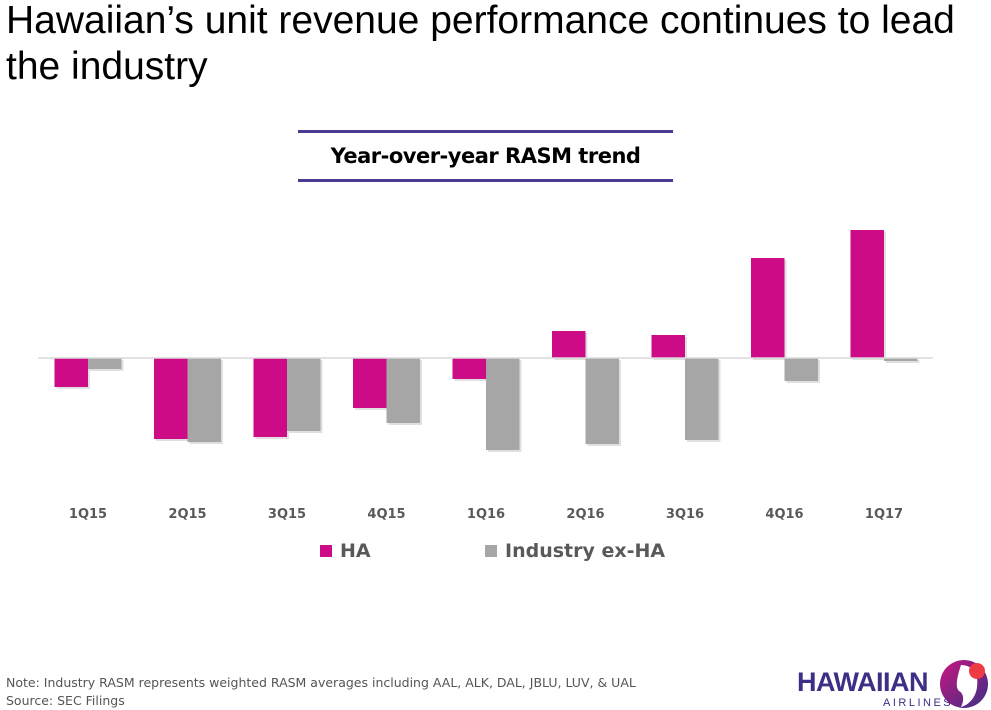 The height and width of the screenshot is (710, 991). Describe the element at coordinates (503, 404) in the screenshot. I see `bar-industry-1Q16` at that location.